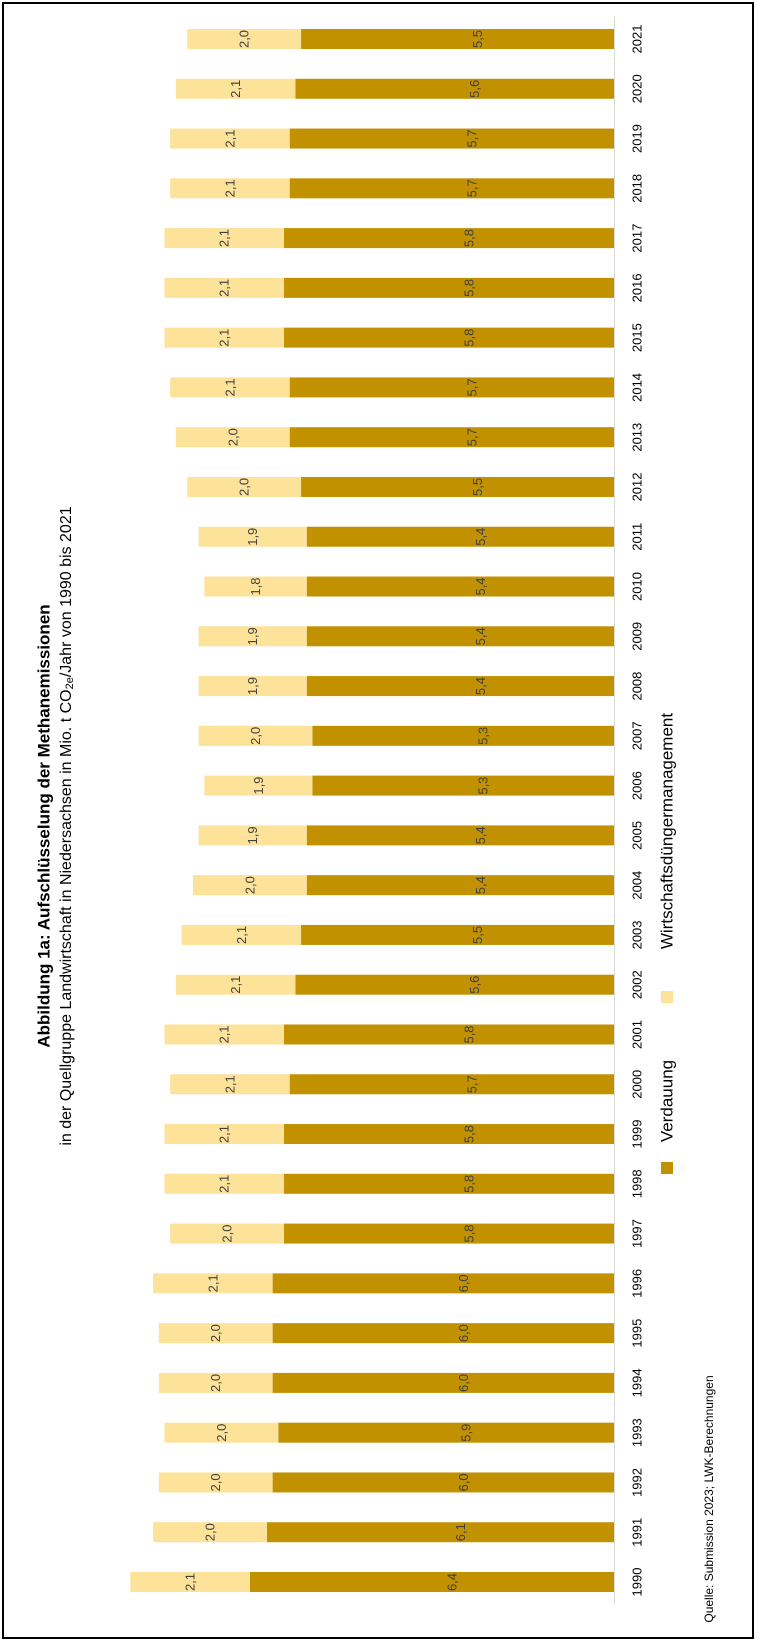  I want to click on data-label-wirtschaftsduenger-1993: 2,0, so click(221, 1433).